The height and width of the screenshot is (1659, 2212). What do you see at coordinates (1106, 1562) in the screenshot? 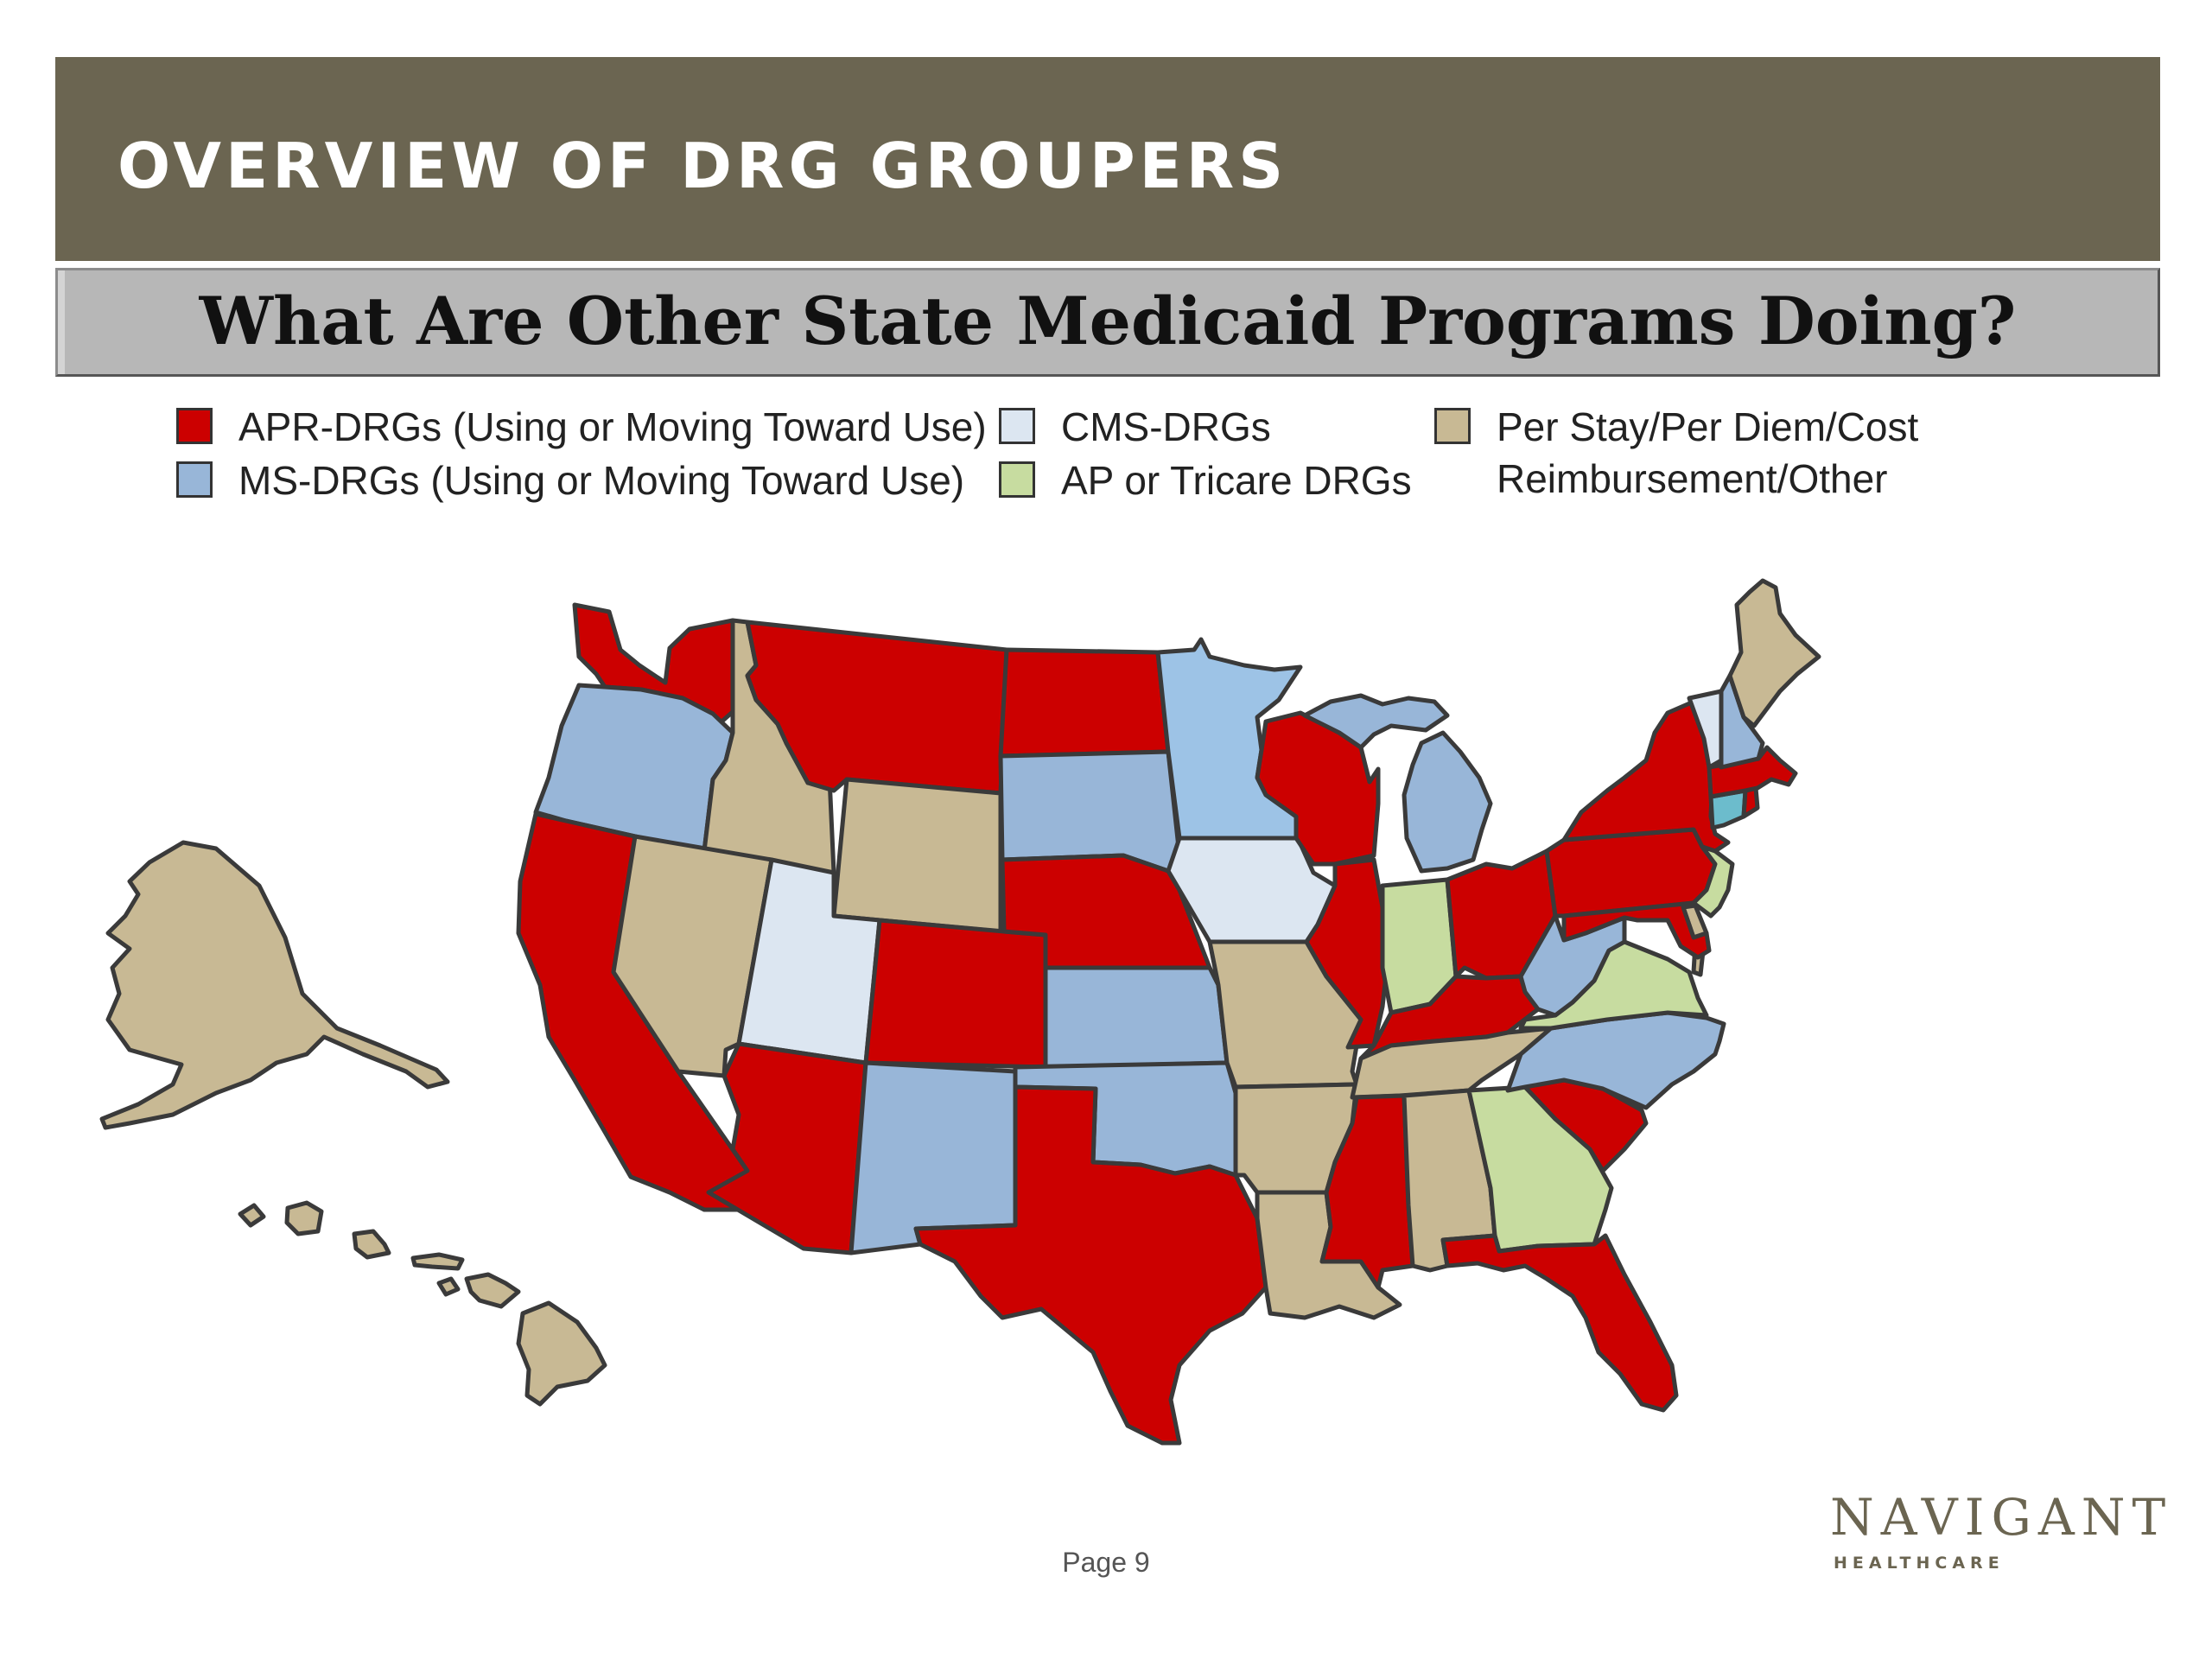
I see `page-number: Page 9` at bounding box center [1106, 1562].